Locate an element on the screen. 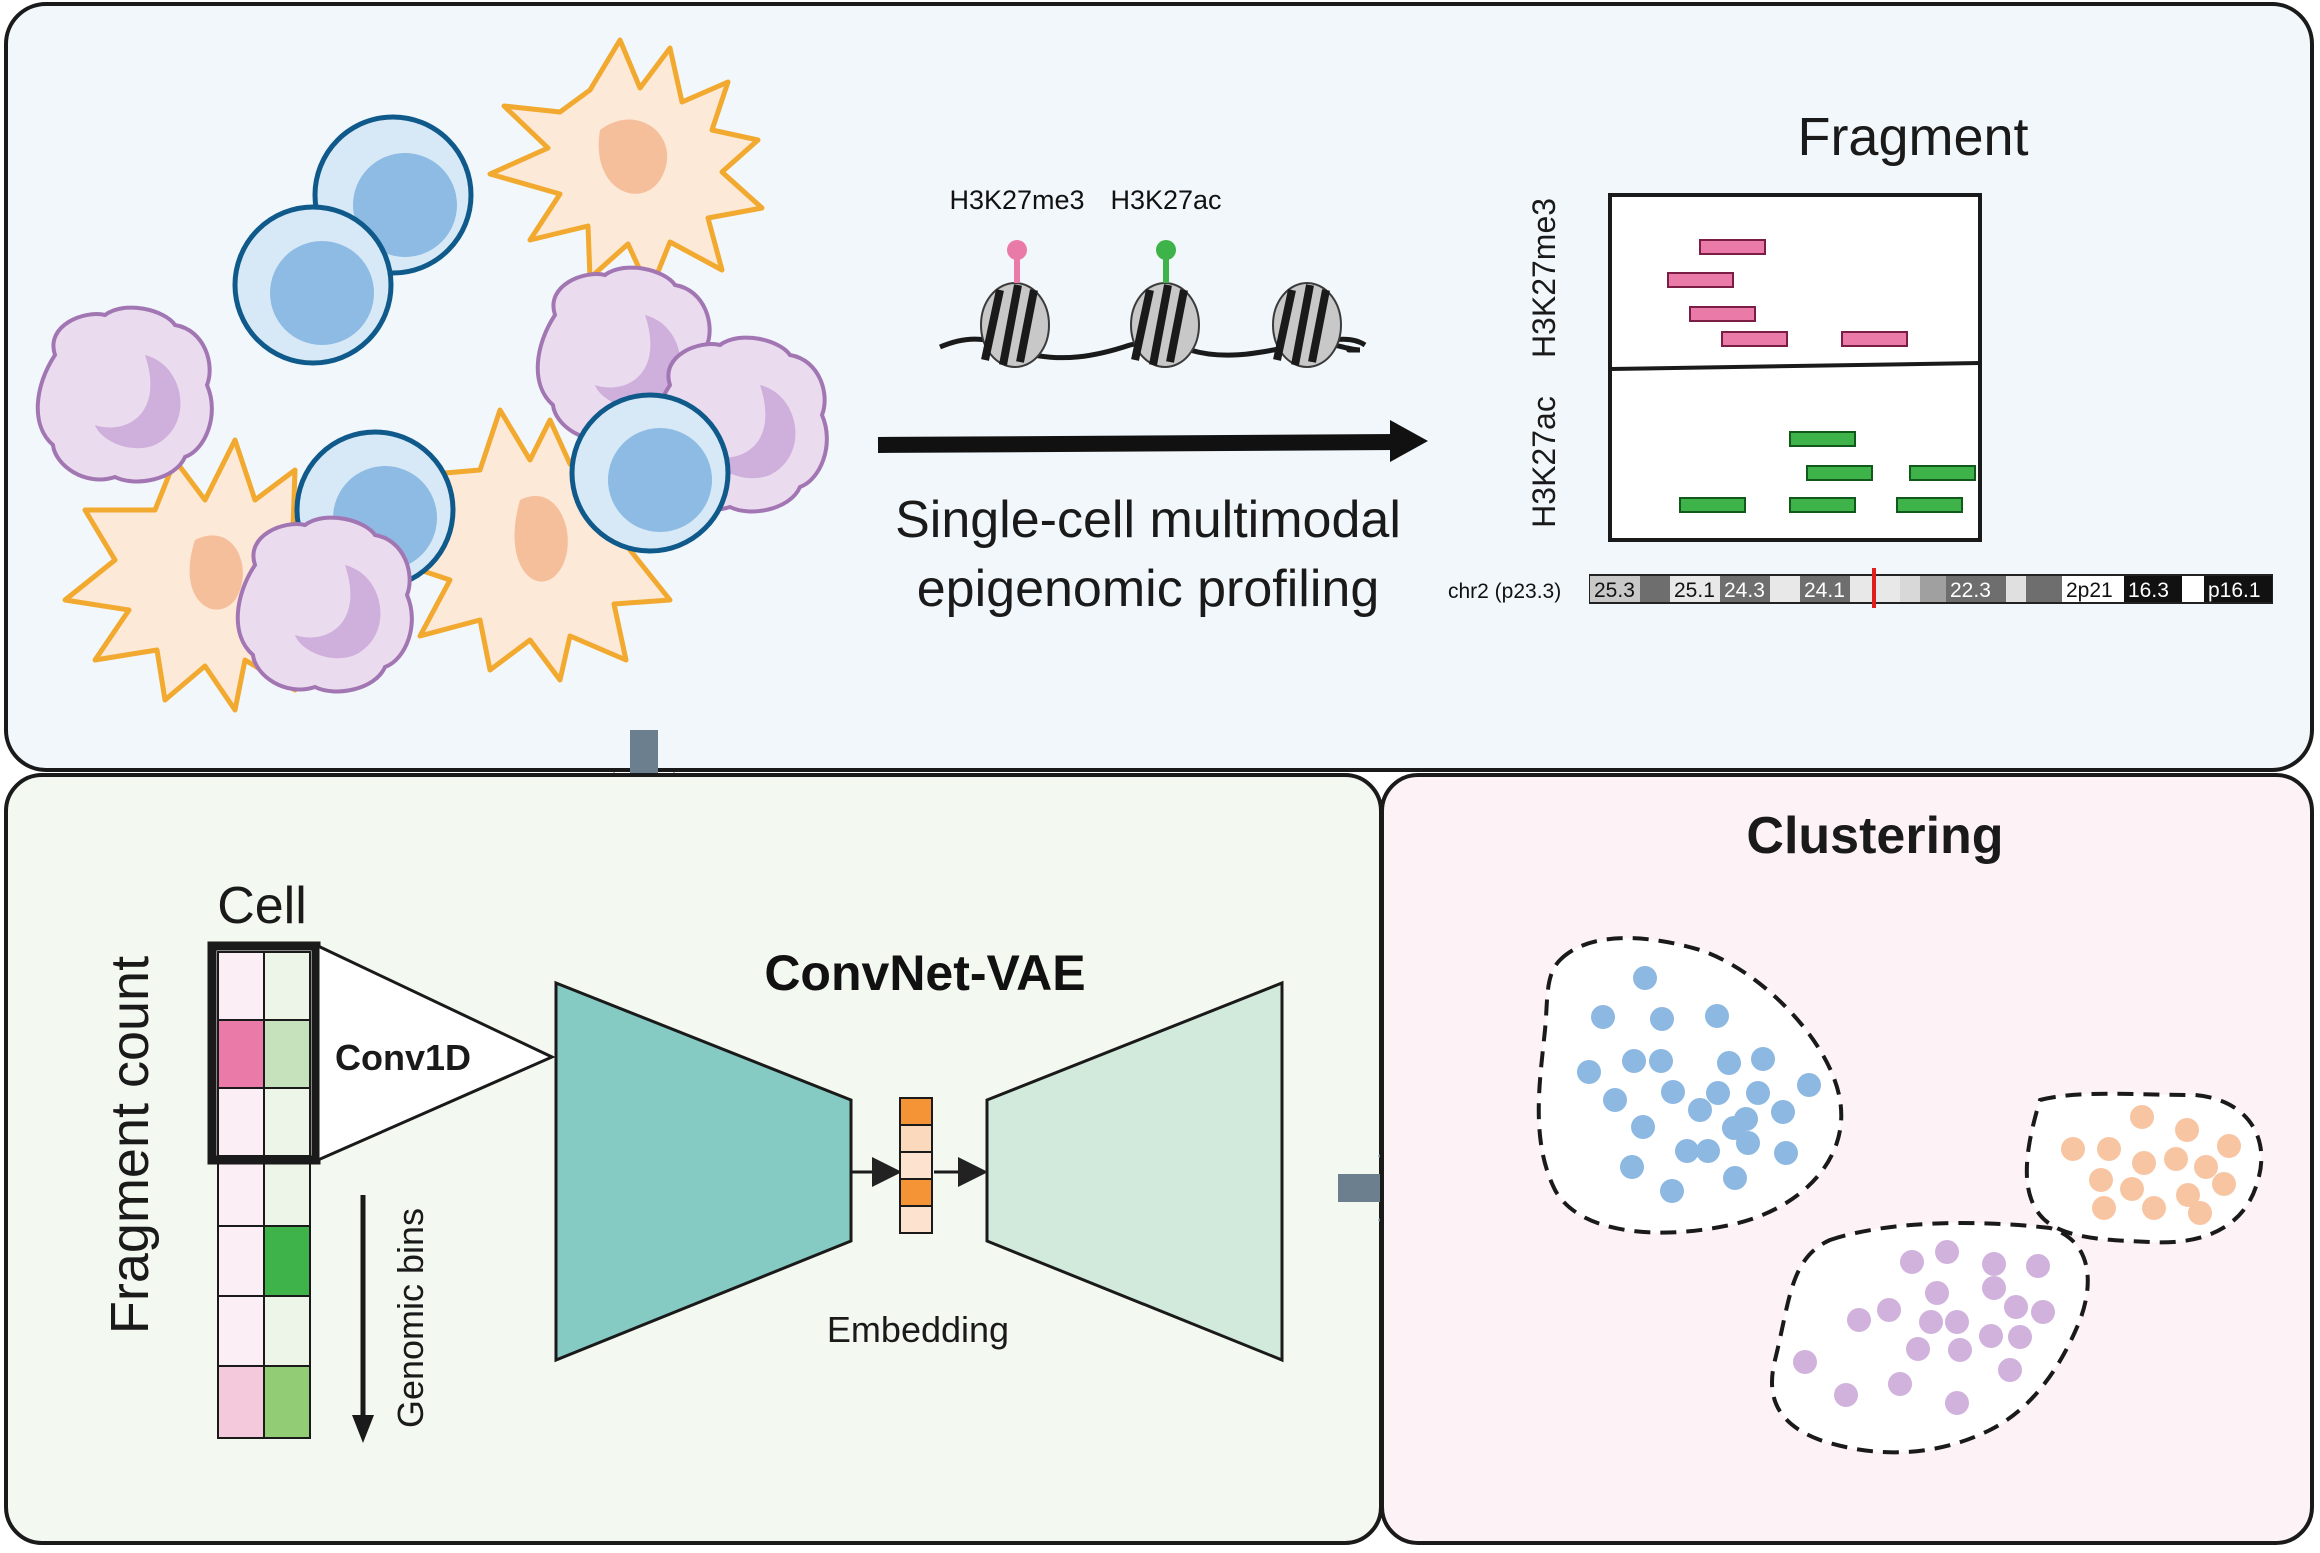 This screenshot has width=2320, height=1553. band-label: 24.3 is located at coordinates (1744, 590).